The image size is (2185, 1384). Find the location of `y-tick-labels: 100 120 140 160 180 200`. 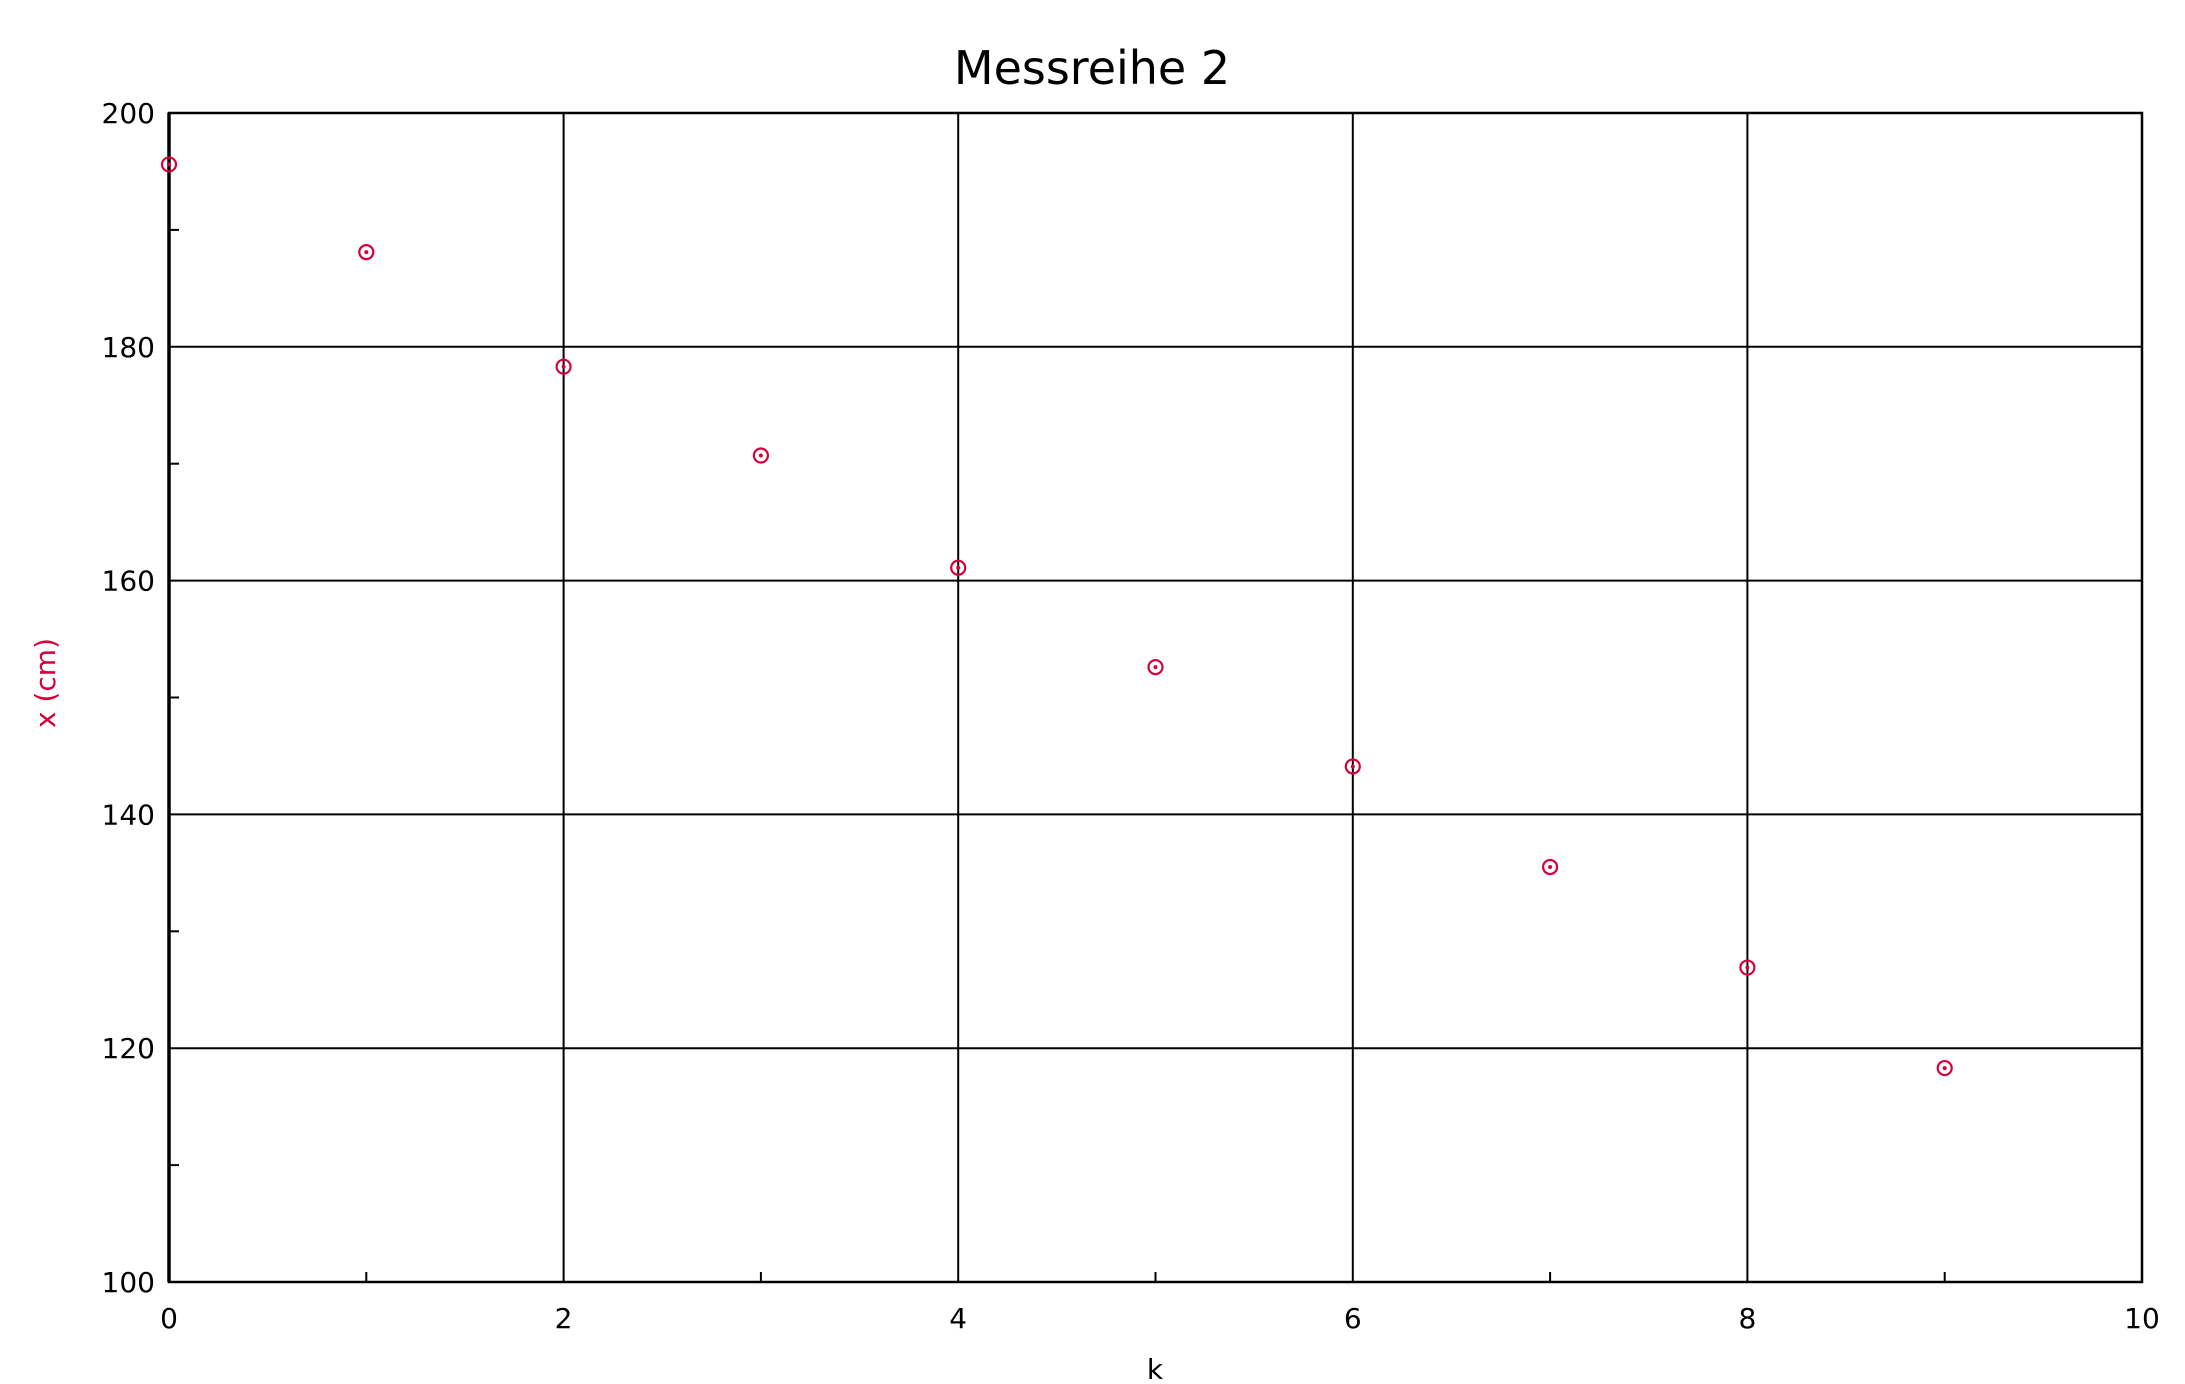

y-tick-labels: 100 120 140 160 180 200 is located at coordinates (128, 698).